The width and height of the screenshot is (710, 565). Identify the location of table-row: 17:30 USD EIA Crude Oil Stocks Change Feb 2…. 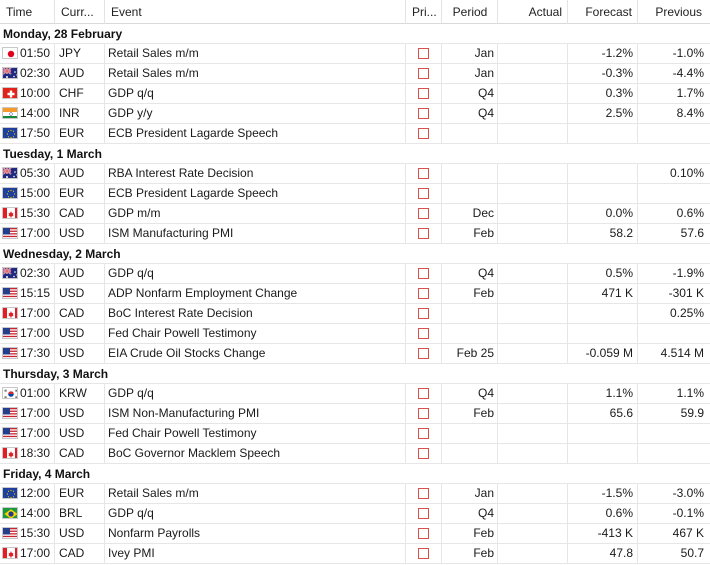
(355, 354).